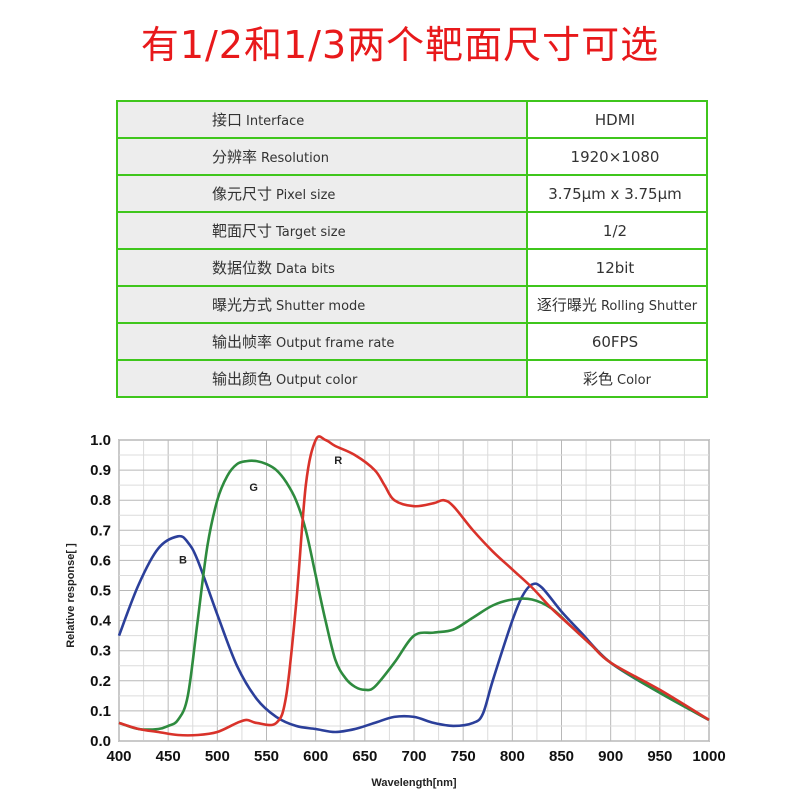 Image resolution: width=800 pixels, height=800 pixels. I want to click on x-tick-label: 550, so click(266, 756).